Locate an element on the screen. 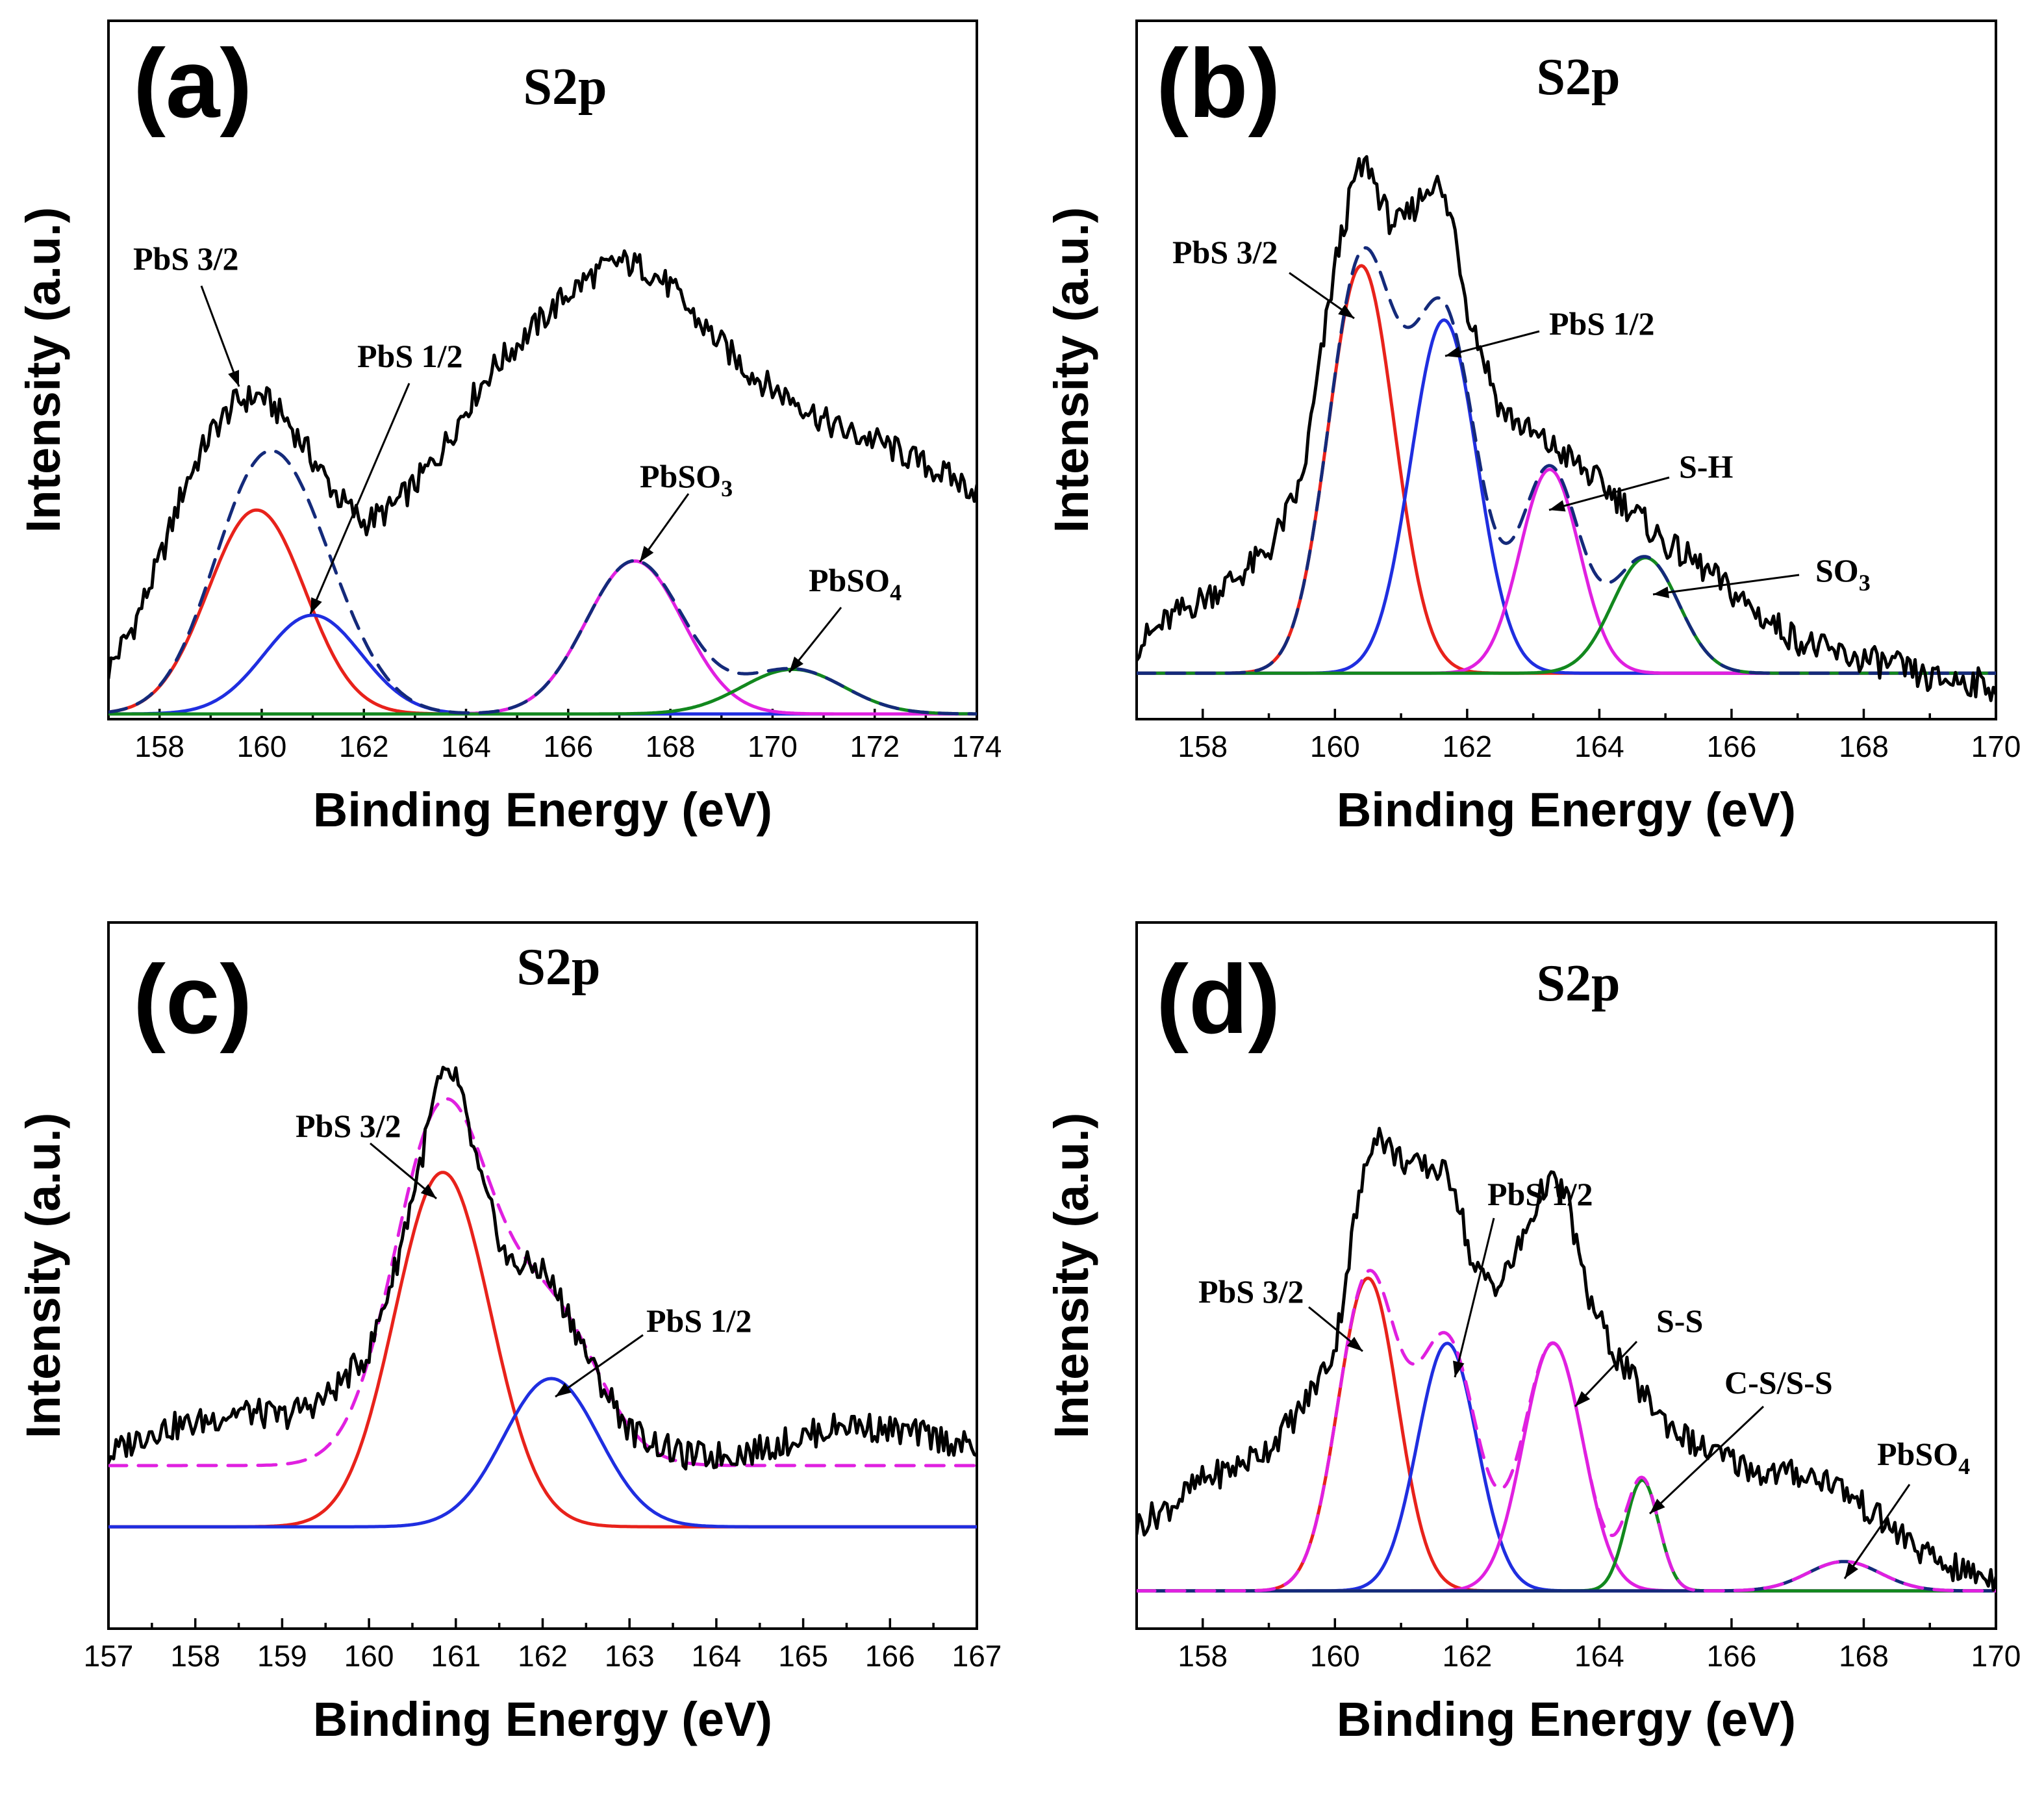 This screenshot has height=1806, width=2044. peak-annotation: PbSO4 is located at coordinates (1923, 1457).